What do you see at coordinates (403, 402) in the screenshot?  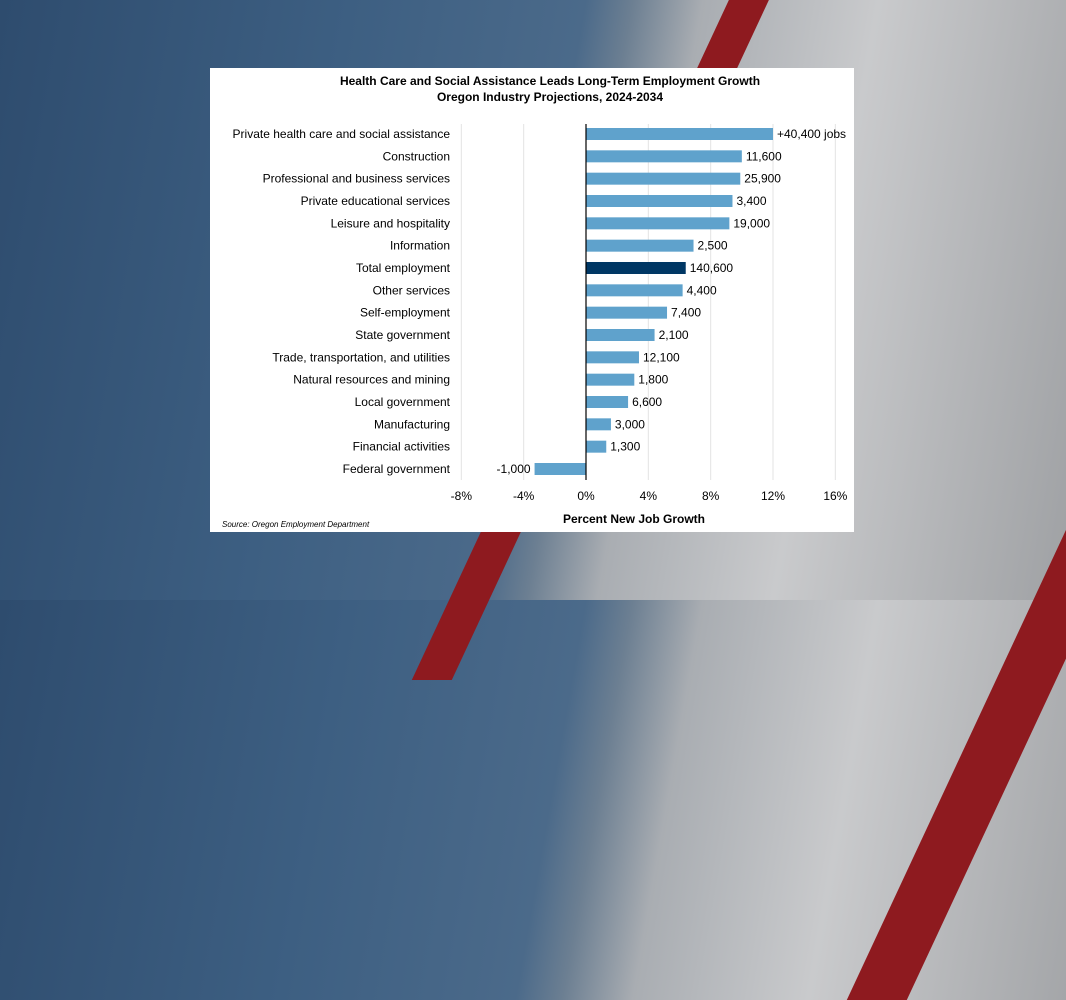 I see `category-label: Local government` at bounding box center [403, 402].